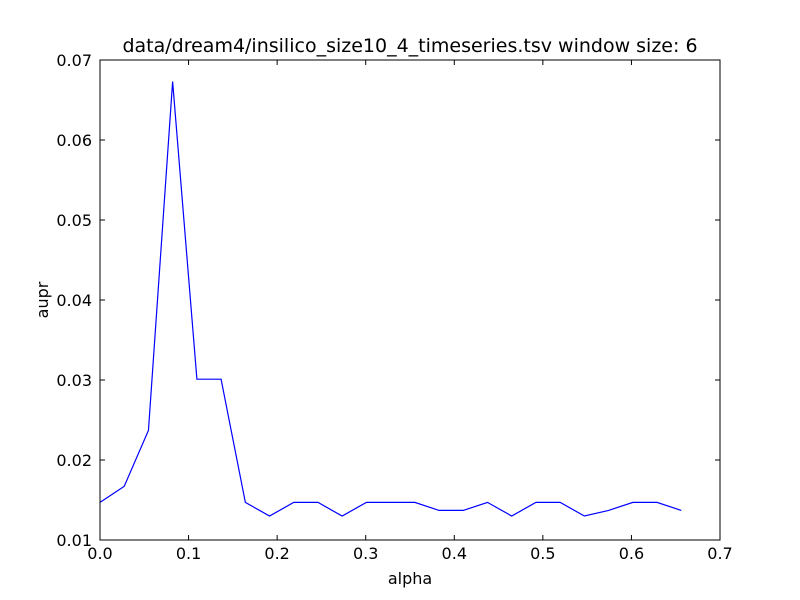 The width and height of the screenshot is (800, 600). What do you see at coordinates (74, 220) in the screenshot?
I see `y-tick-label: 0.05` at bounding box center [74, 220].